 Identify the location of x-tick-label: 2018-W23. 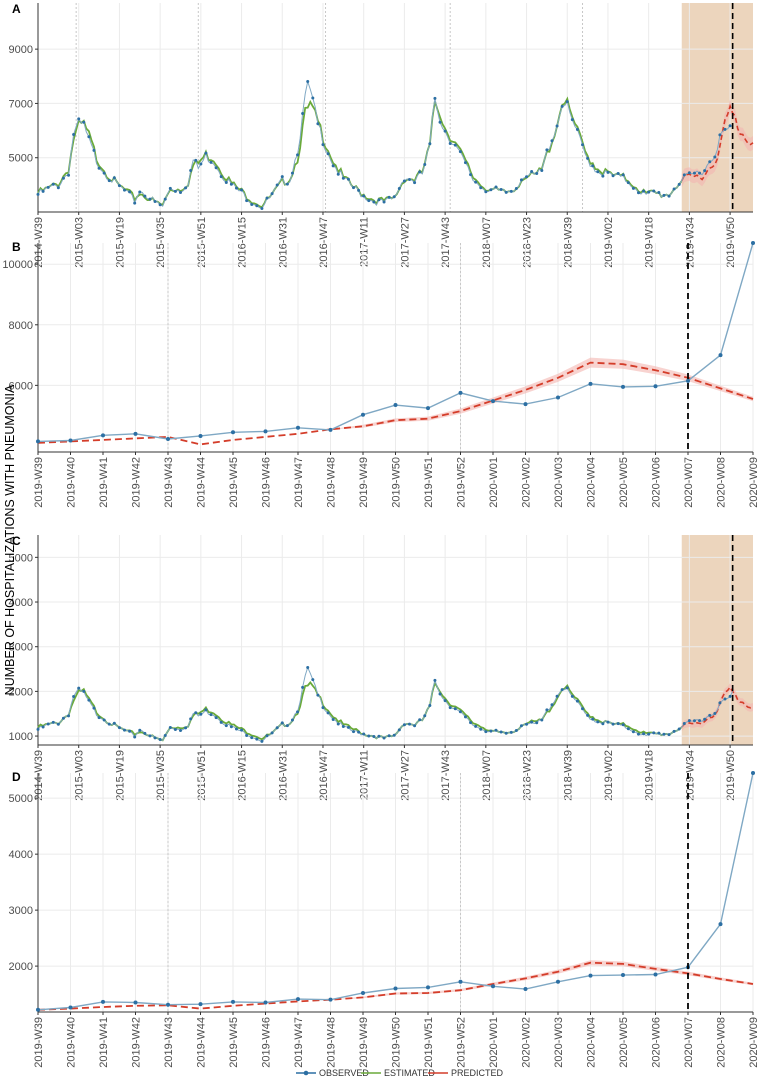
(528, 242).